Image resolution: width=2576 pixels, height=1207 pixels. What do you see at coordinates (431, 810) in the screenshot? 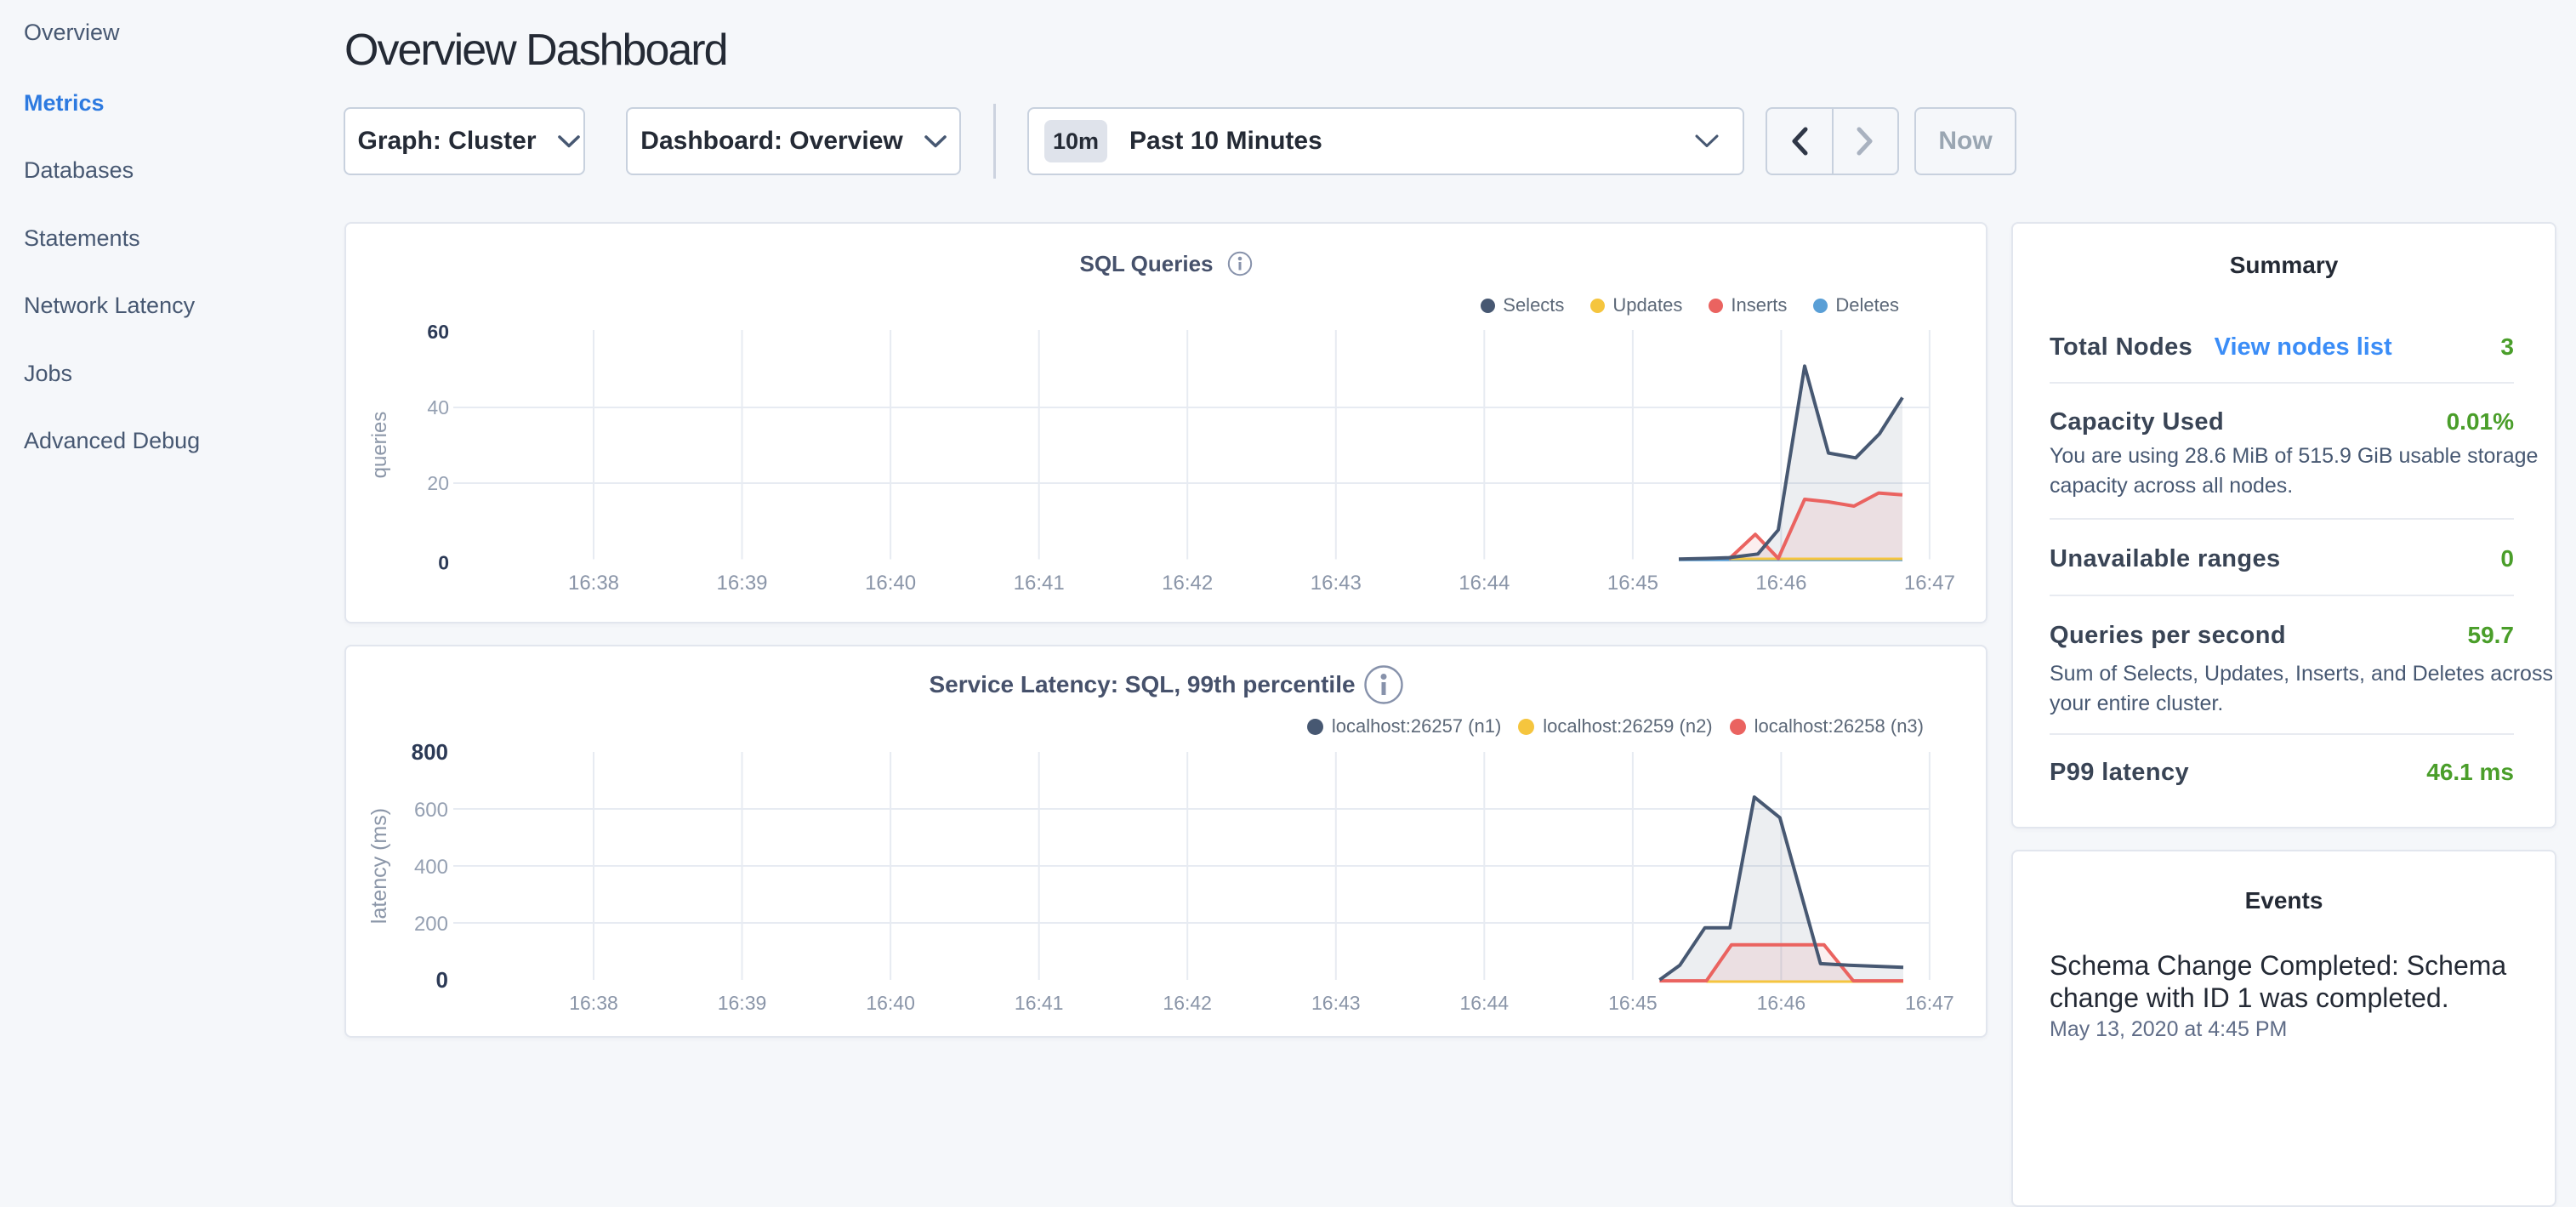
I see `svg-text: 600` at bounding box center [431, 810].